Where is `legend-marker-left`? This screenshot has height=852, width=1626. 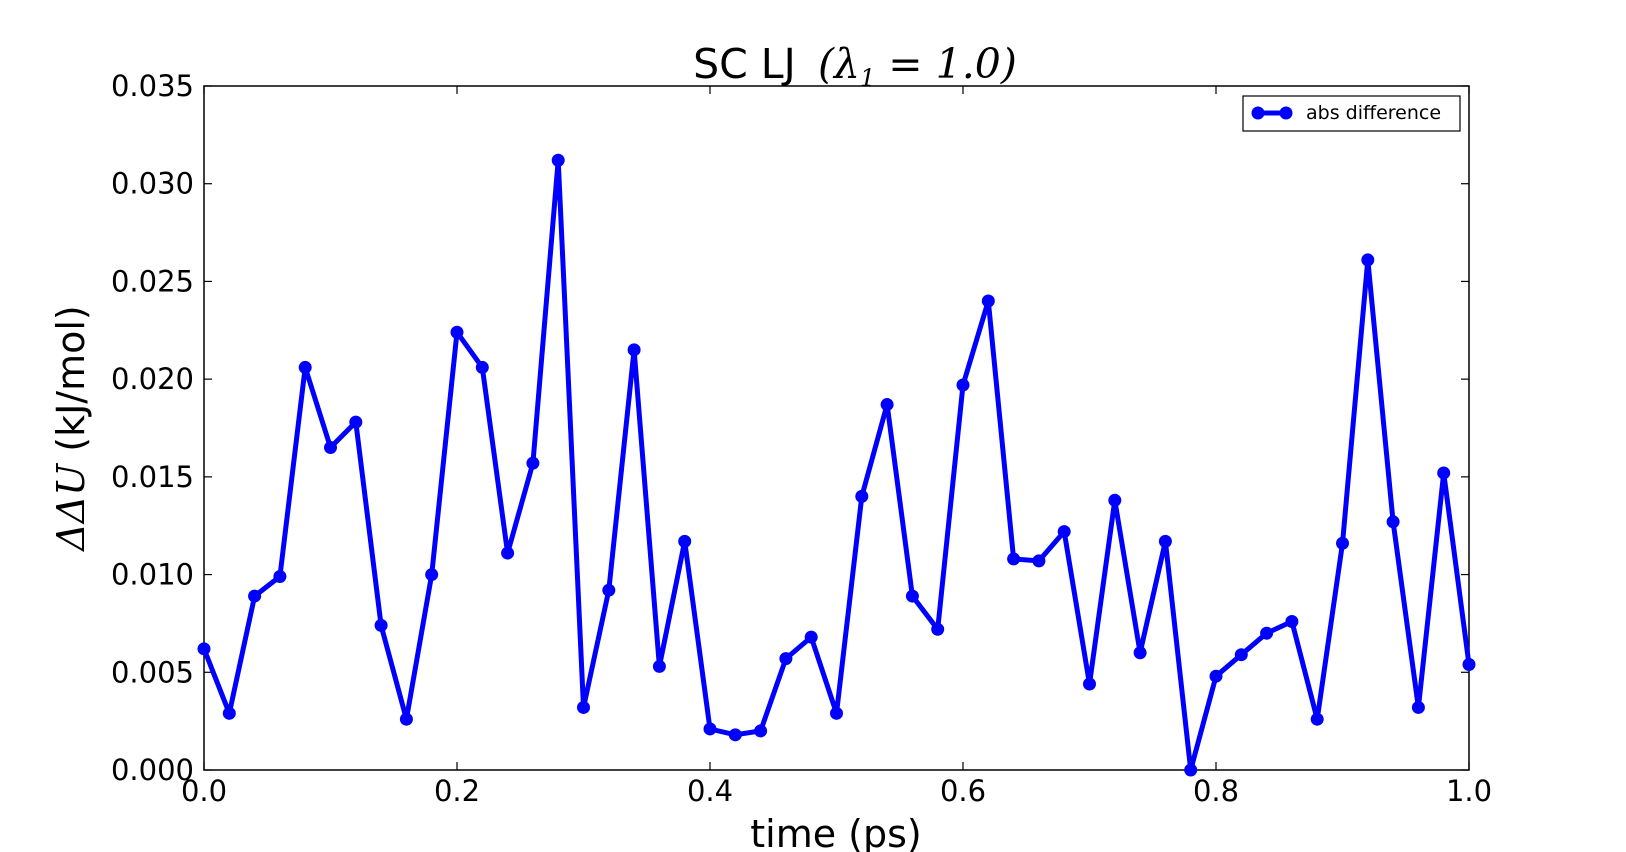 legend-marker-left is located at coordinates (1258, 113).